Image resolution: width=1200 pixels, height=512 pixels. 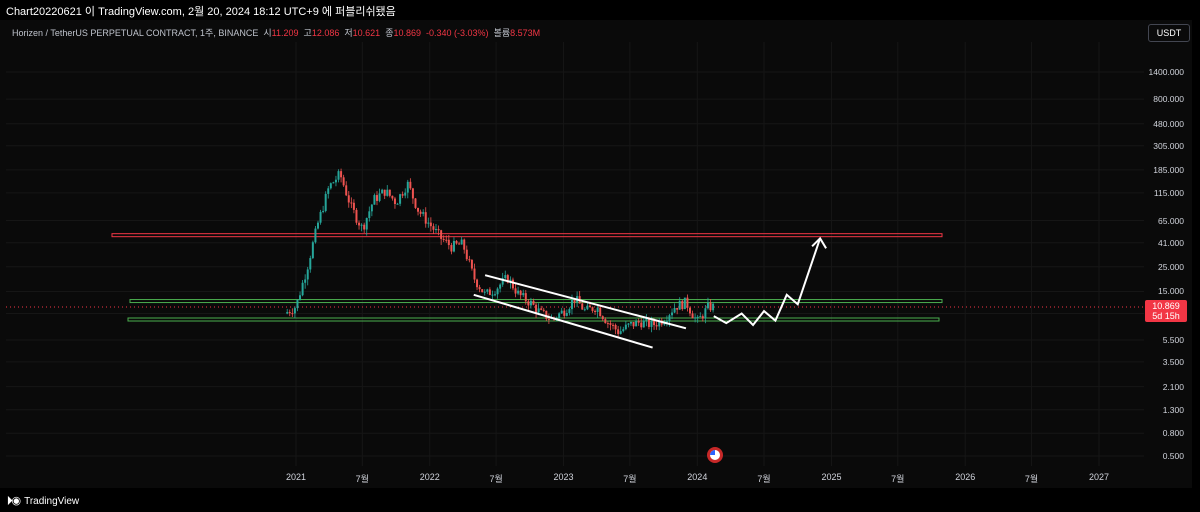 I want to click on currency-button: USDT, so click(x=1169, y=33).